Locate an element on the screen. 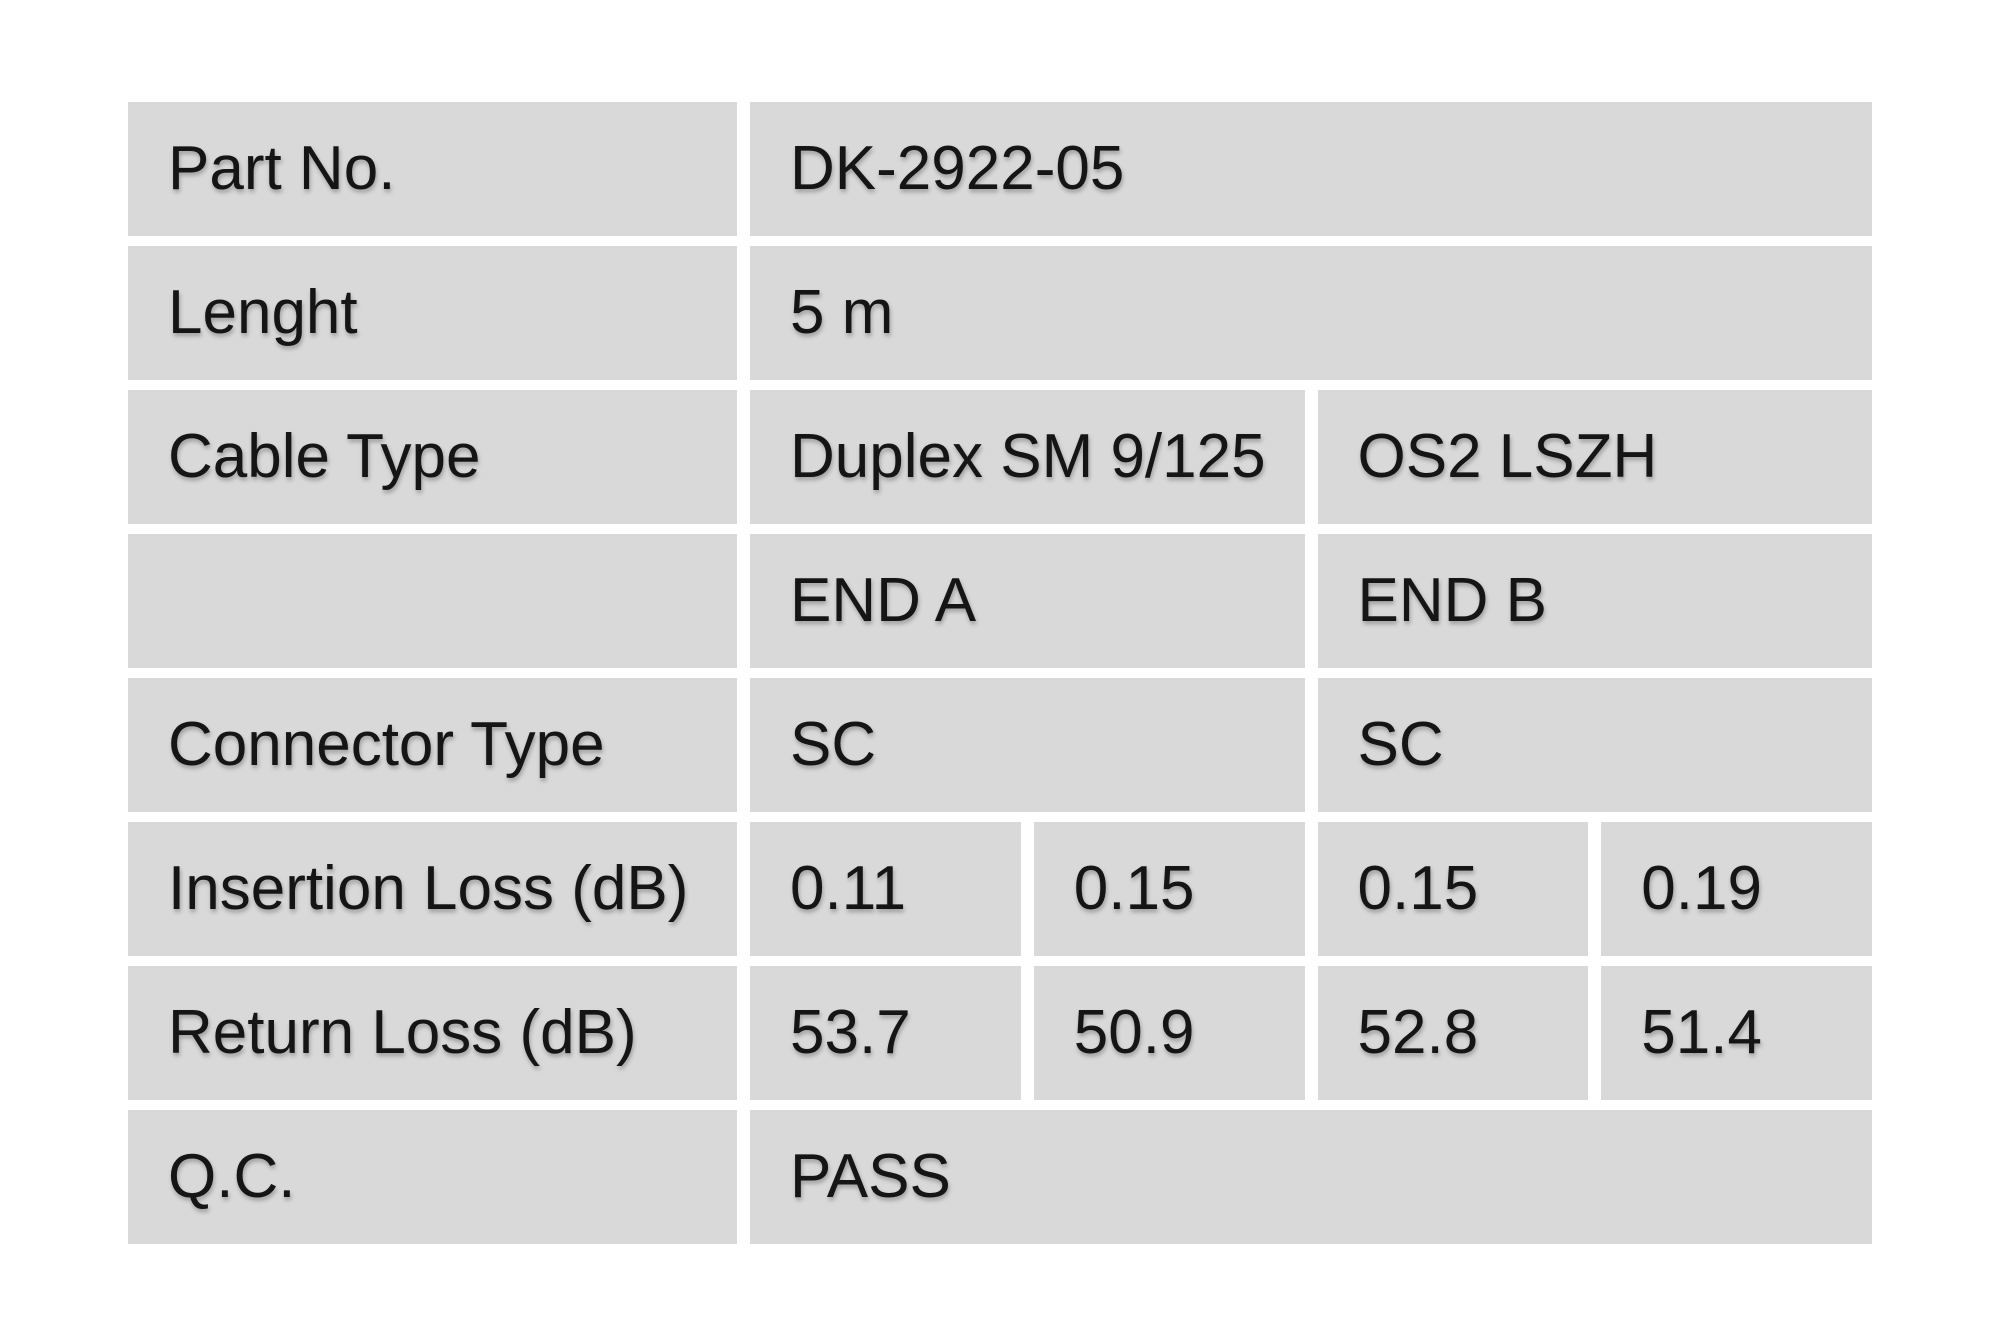 The image size is (2000, 1333). cable-type-value-a: Duplex SM 9/125 is located at coordinates (1027, 457).